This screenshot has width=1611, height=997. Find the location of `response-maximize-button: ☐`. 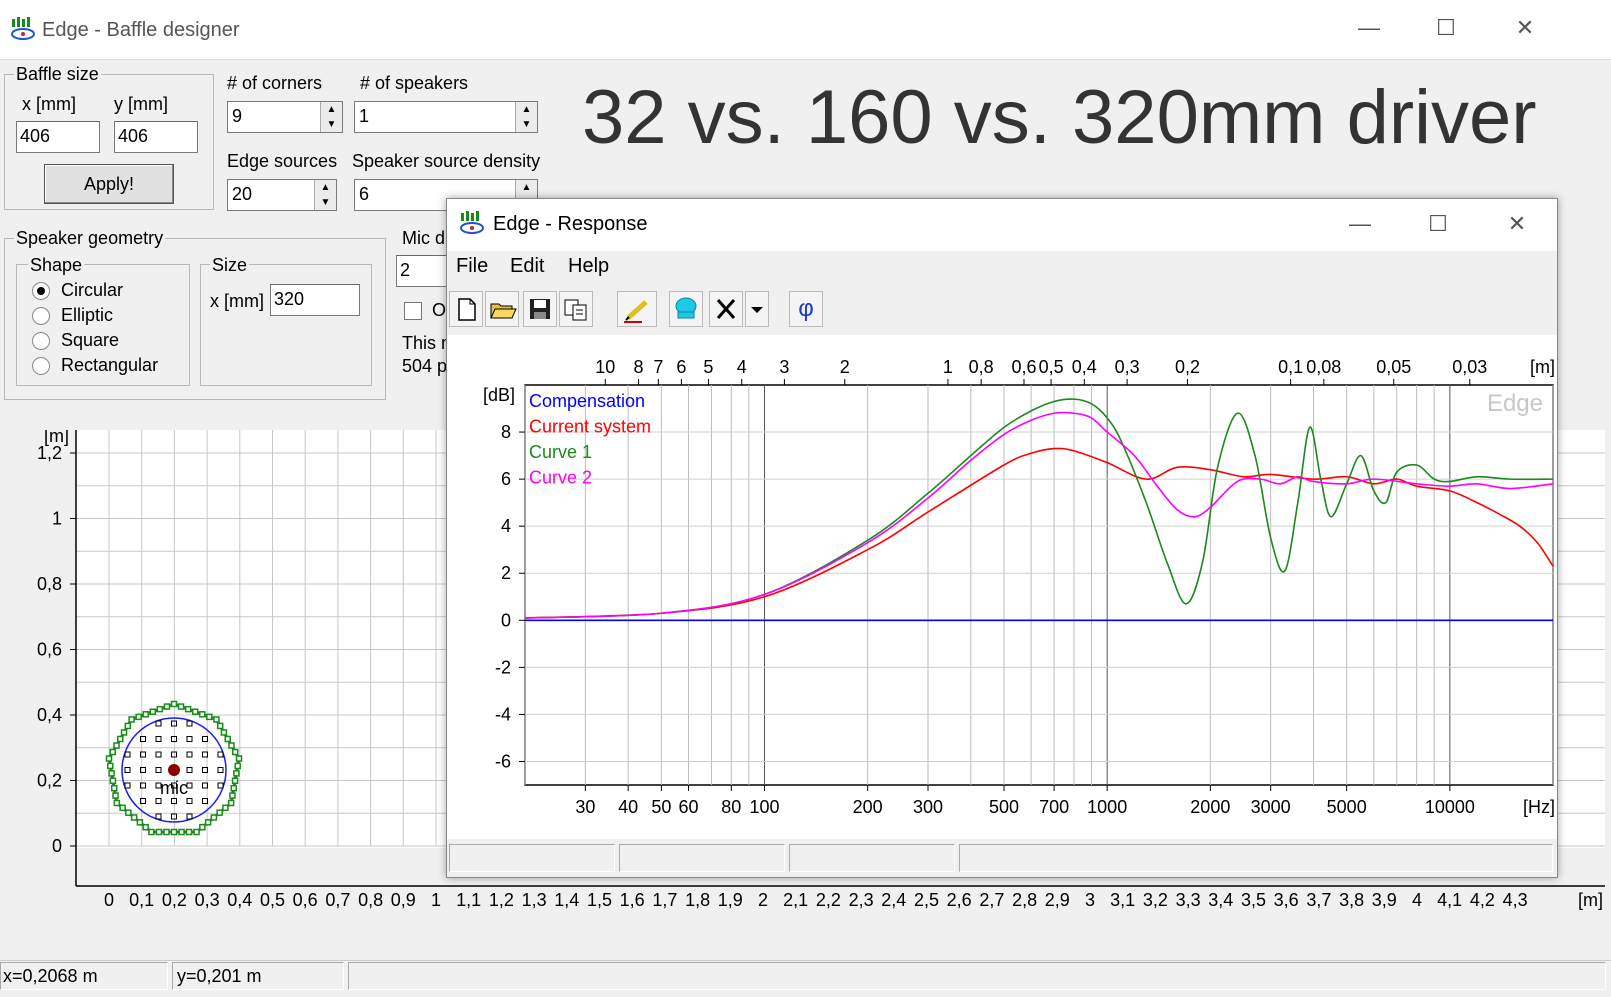

response-maximize-button: ☐ is located at coordinates (1438, 223).